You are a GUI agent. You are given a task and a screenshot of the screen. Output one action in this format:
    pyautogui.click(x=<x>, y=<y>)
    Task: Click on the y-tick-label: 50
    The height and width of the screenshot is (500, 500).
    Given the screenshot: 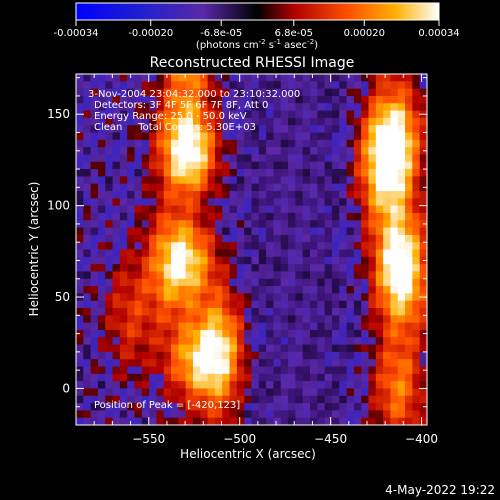 What is the action you would take?
    pyautogui.click(x=62, y=297)
    